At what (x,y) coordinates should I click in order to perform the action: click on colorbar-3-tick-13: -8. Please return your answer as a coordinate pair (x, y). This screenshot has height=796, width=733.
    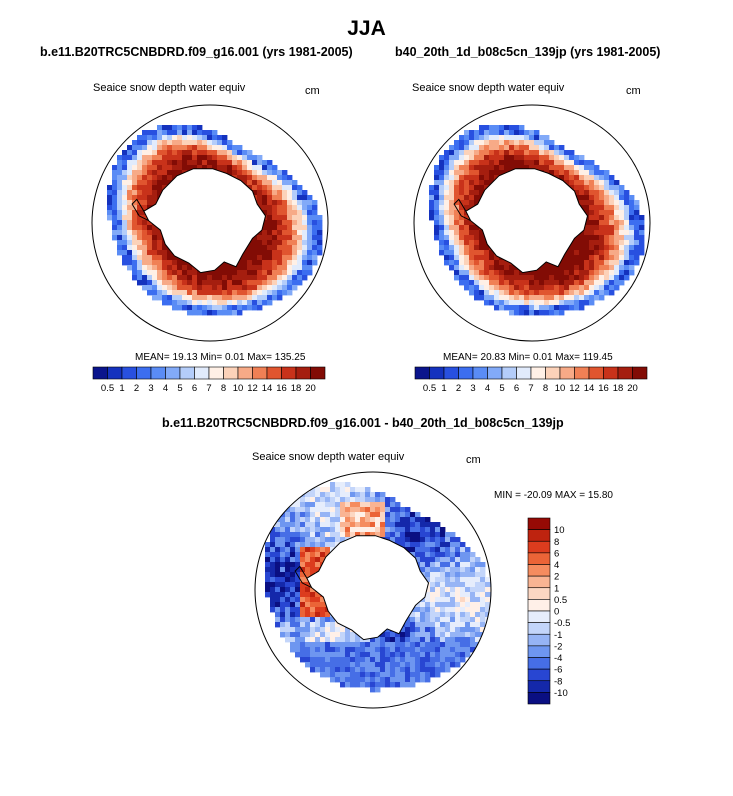
    Looking at the image, I should click on (558, 681).